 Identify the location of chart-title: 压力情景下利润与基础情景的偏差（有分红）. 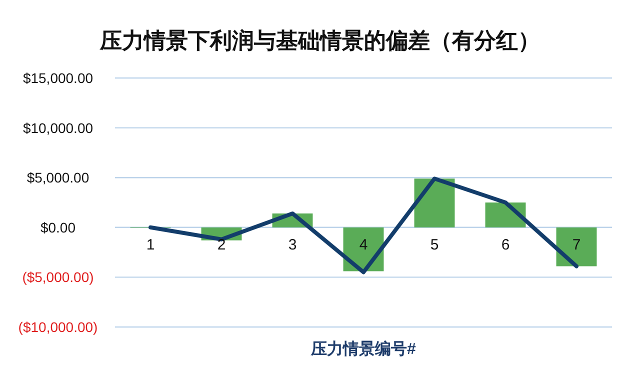
(319, 40).